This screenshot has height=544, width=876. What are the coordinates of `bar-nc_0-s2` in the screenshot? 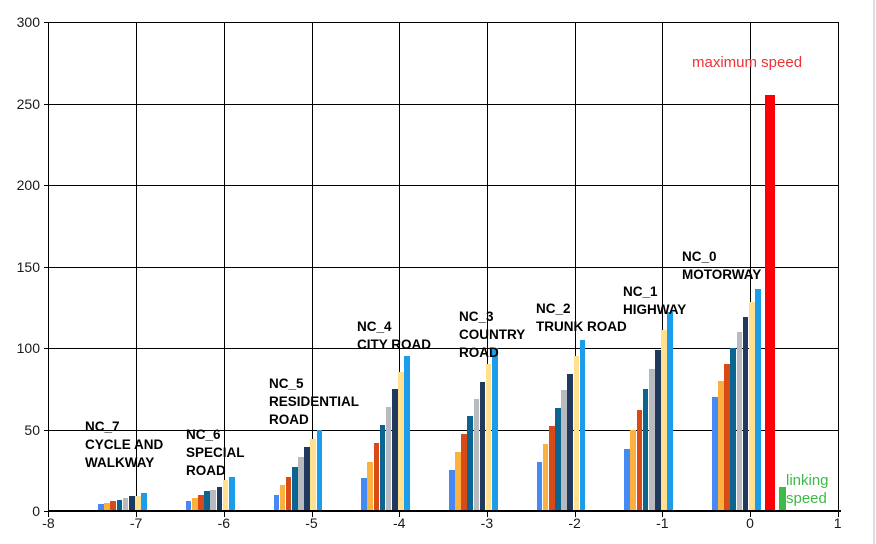 It's located at (727, 437).